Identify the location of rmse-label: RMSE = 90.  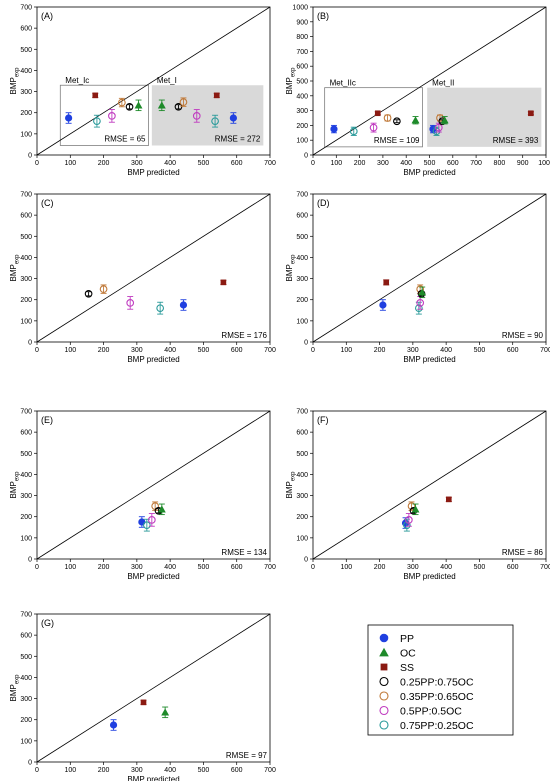
(523, 335).